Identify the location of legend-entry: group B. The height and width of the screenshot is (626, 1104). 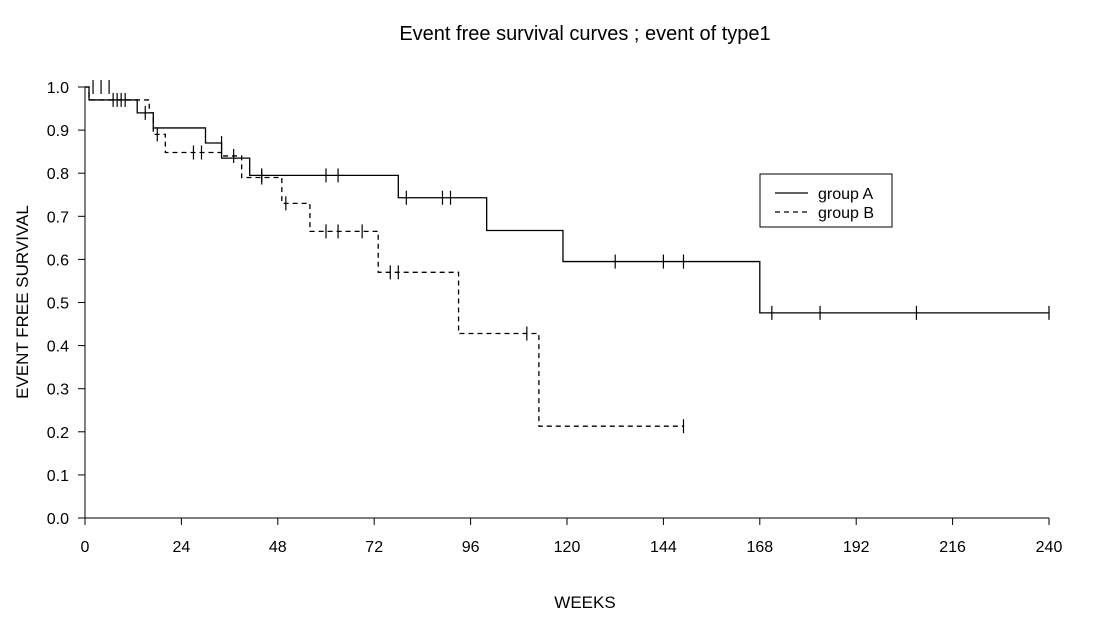
(846, 213).